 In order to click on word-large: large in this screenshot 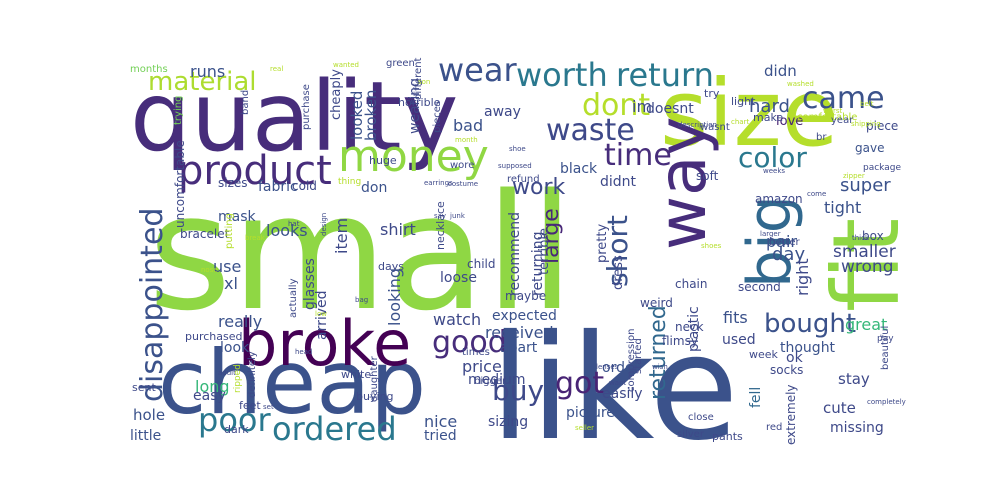, I will do `click(551, 236)`.